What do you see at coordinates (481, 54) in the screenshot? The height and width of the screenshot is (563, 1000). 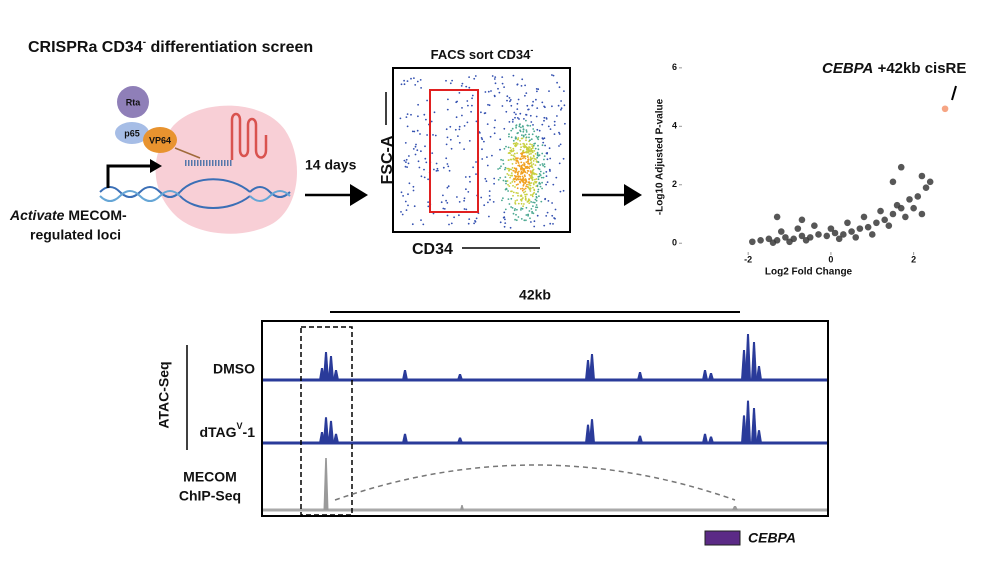 I see `facs-title-text: FACS sort CD34` at bounding box center [481, 54].